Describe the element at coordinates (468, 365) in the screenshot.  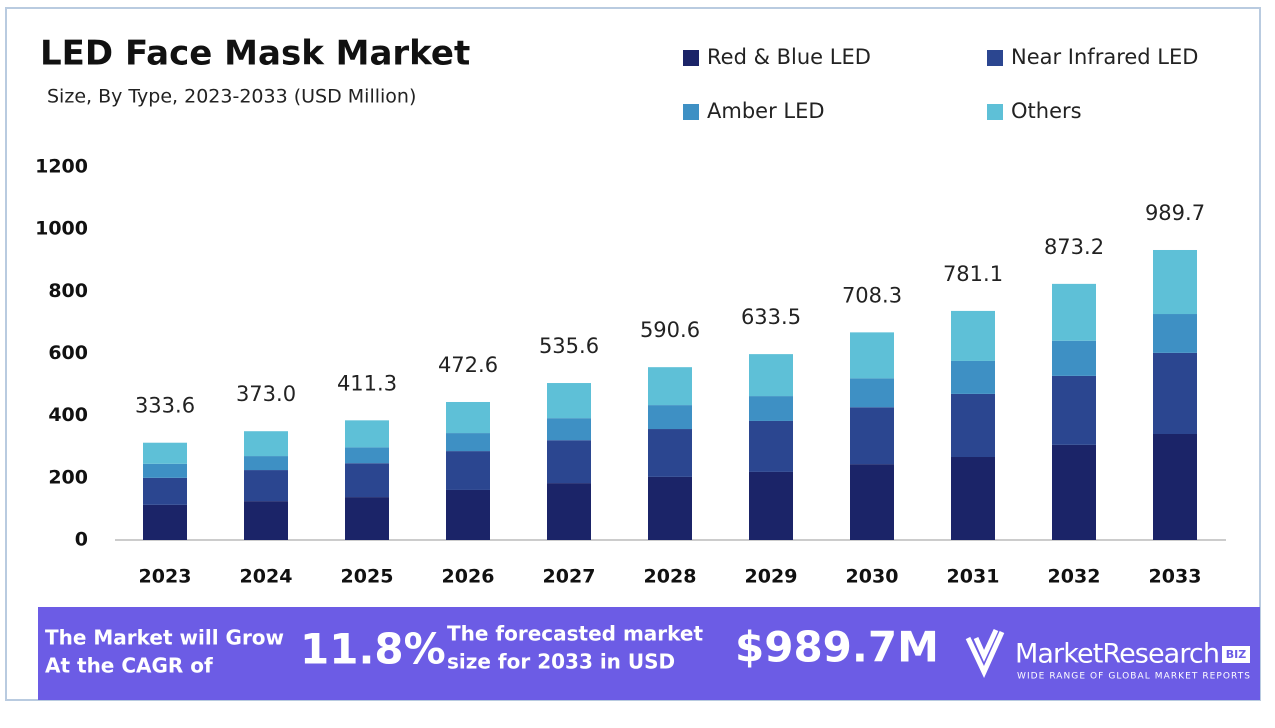
I see `total-label: 472.6` at that location.